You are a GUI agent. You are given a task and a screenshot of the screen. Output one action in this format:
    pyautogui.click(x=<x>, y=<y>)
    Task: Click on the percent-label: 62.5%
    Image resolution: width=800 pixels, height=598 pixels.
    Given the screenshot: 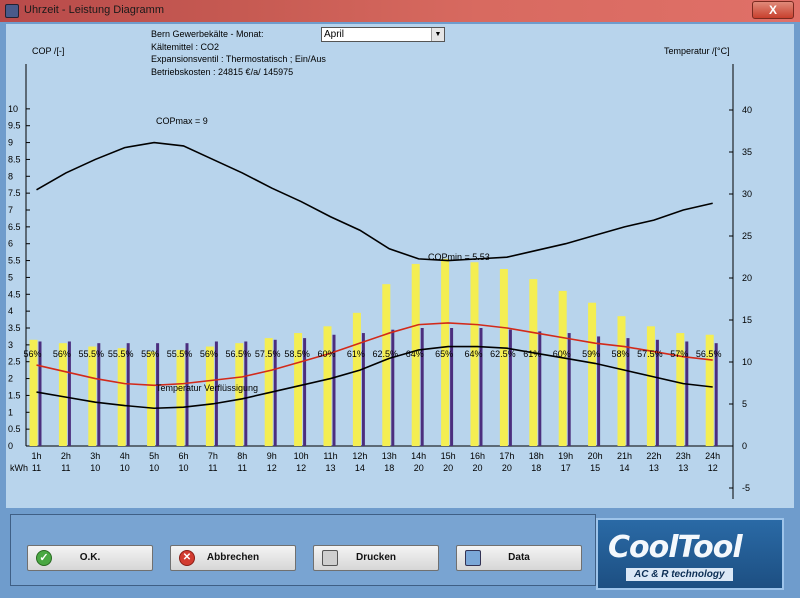 What is the action you would take?
    pyautogui.click(x=386, y=354)
    